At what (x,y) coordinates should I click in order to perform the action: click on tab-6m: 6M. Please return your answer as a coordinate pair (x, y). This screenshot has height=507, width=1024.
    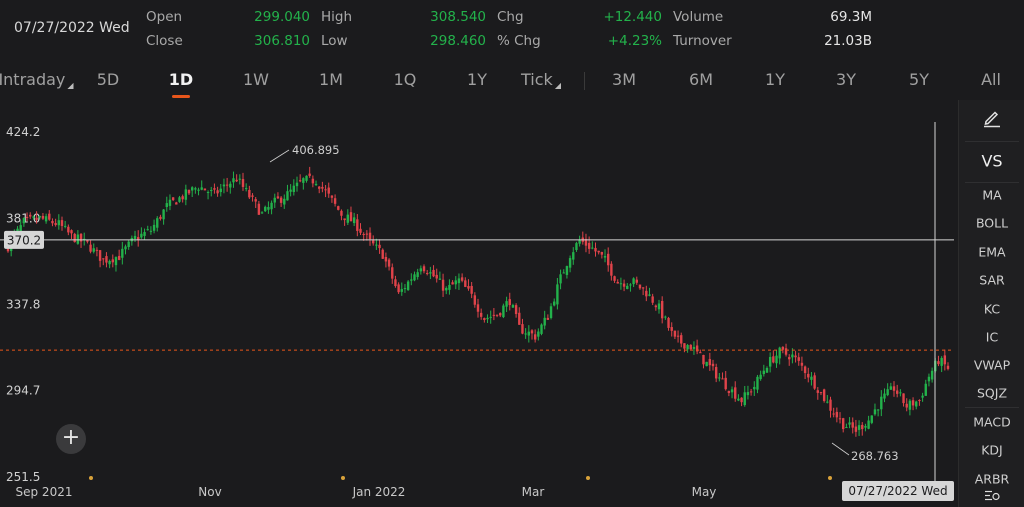
    Looking at the image, I should click on (701, 79).